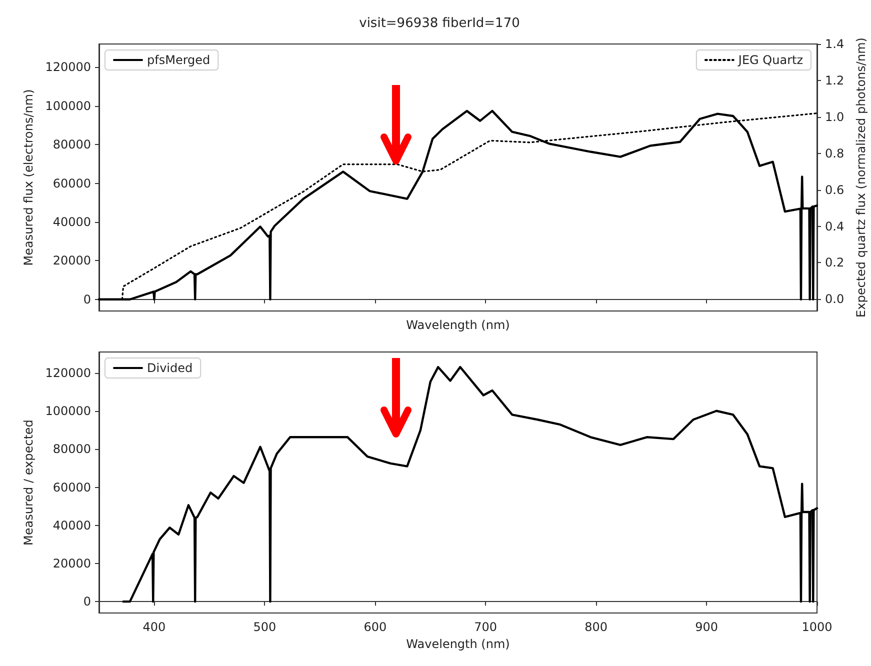 The image size is (871, 666). Describe the element at coordinates (706, 627) in the screenshot. I see `x-tick-label: 900` at that location.